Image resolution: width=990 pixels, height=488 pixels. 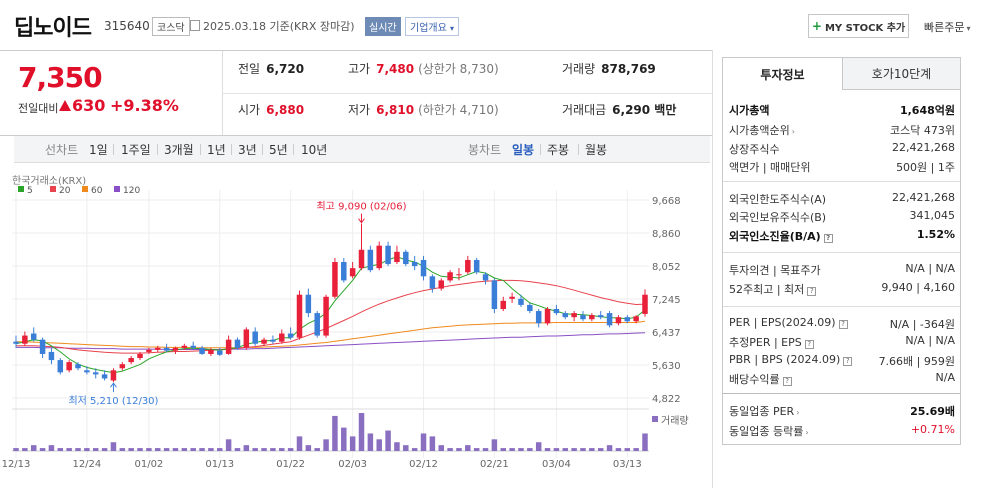 What do you see at coordinates (930, 268) in the screenshot?
I see `info-row-value: N/A | N/A` at bounding box center [930, 268].